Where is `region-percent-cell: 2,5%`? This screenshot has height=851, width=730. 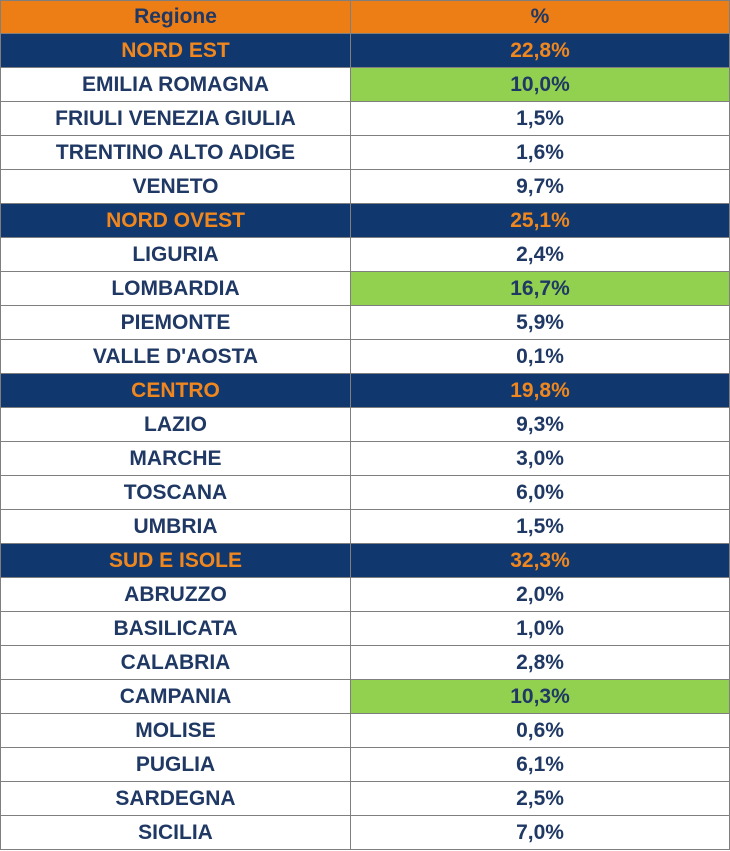
region-percent-cell: 2,5% is located at coordinates (540, 798).